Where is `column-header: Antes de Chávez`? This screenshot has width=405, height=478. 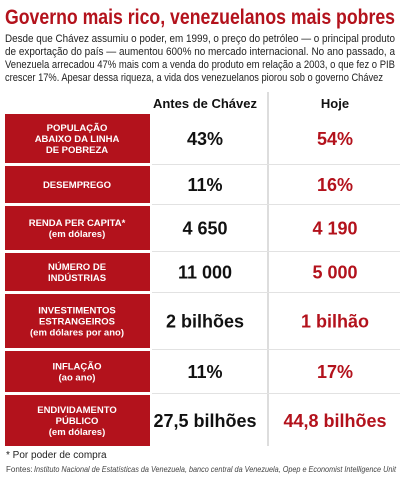 column-header: Antes de Chávez is located at coordinates (205, 103).